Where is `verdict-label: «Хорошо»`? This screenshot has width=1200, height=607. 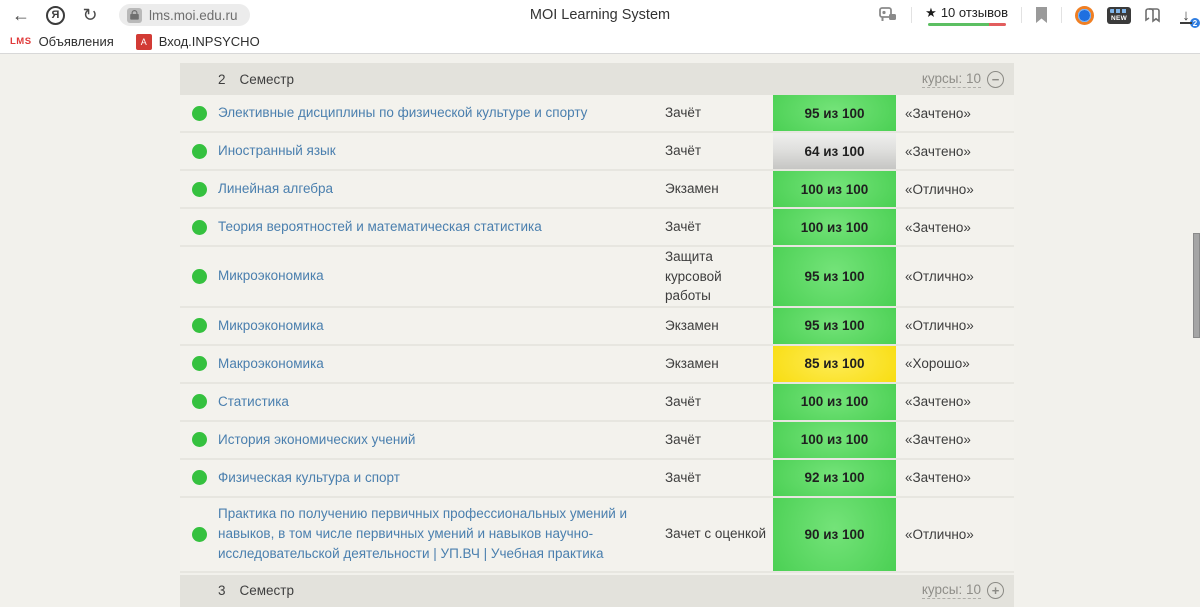
verdict-label: «Хорошо» is located at coordinates (955, 363).